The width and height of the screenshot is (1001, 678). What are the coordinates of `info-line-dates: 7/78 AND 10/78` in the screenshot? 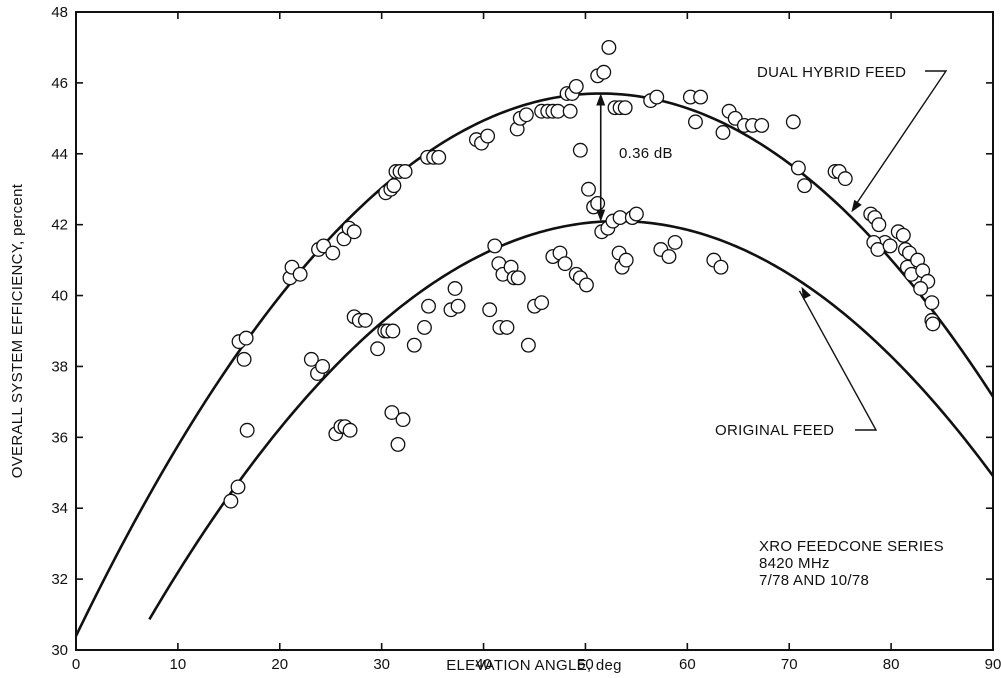 It's located at (814, 580).